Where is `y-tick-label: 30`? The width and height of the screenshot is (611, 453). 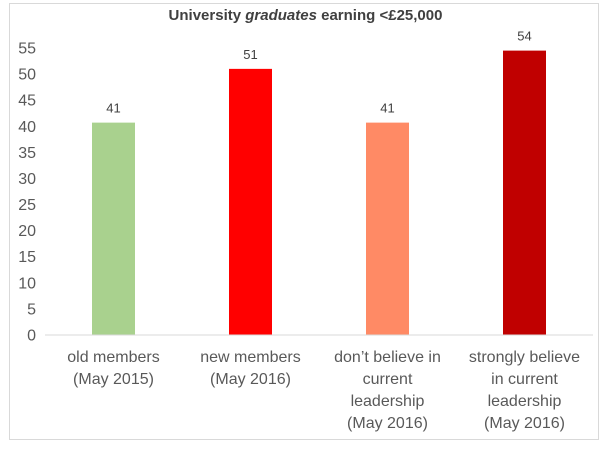 y-tick-label: 30 is located at coordinates (27, 179).